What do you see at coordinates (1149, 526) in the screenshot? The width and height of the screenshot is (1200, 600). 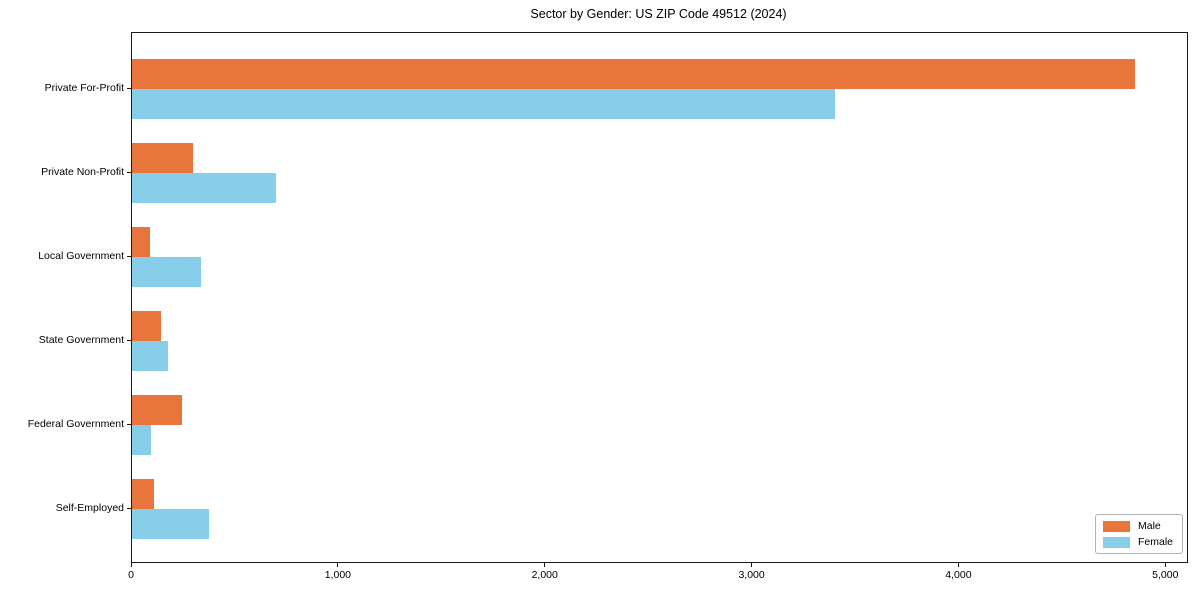 I see `legend-label-male: Male` at bounding box center [1149, 526].